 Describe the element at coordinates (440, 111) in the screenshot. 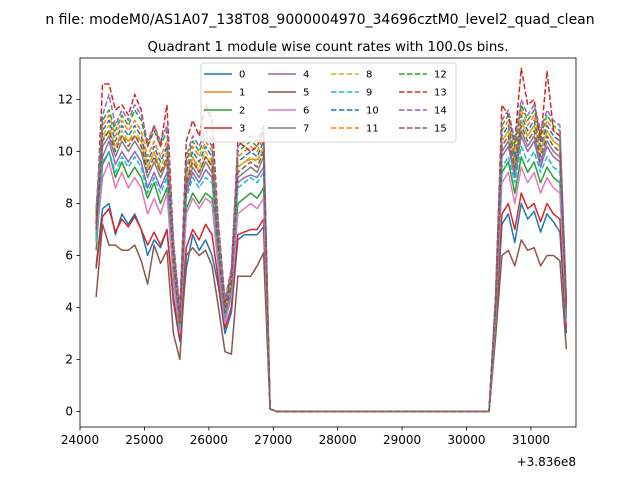

I see `legend-label-14: 14` at that location.